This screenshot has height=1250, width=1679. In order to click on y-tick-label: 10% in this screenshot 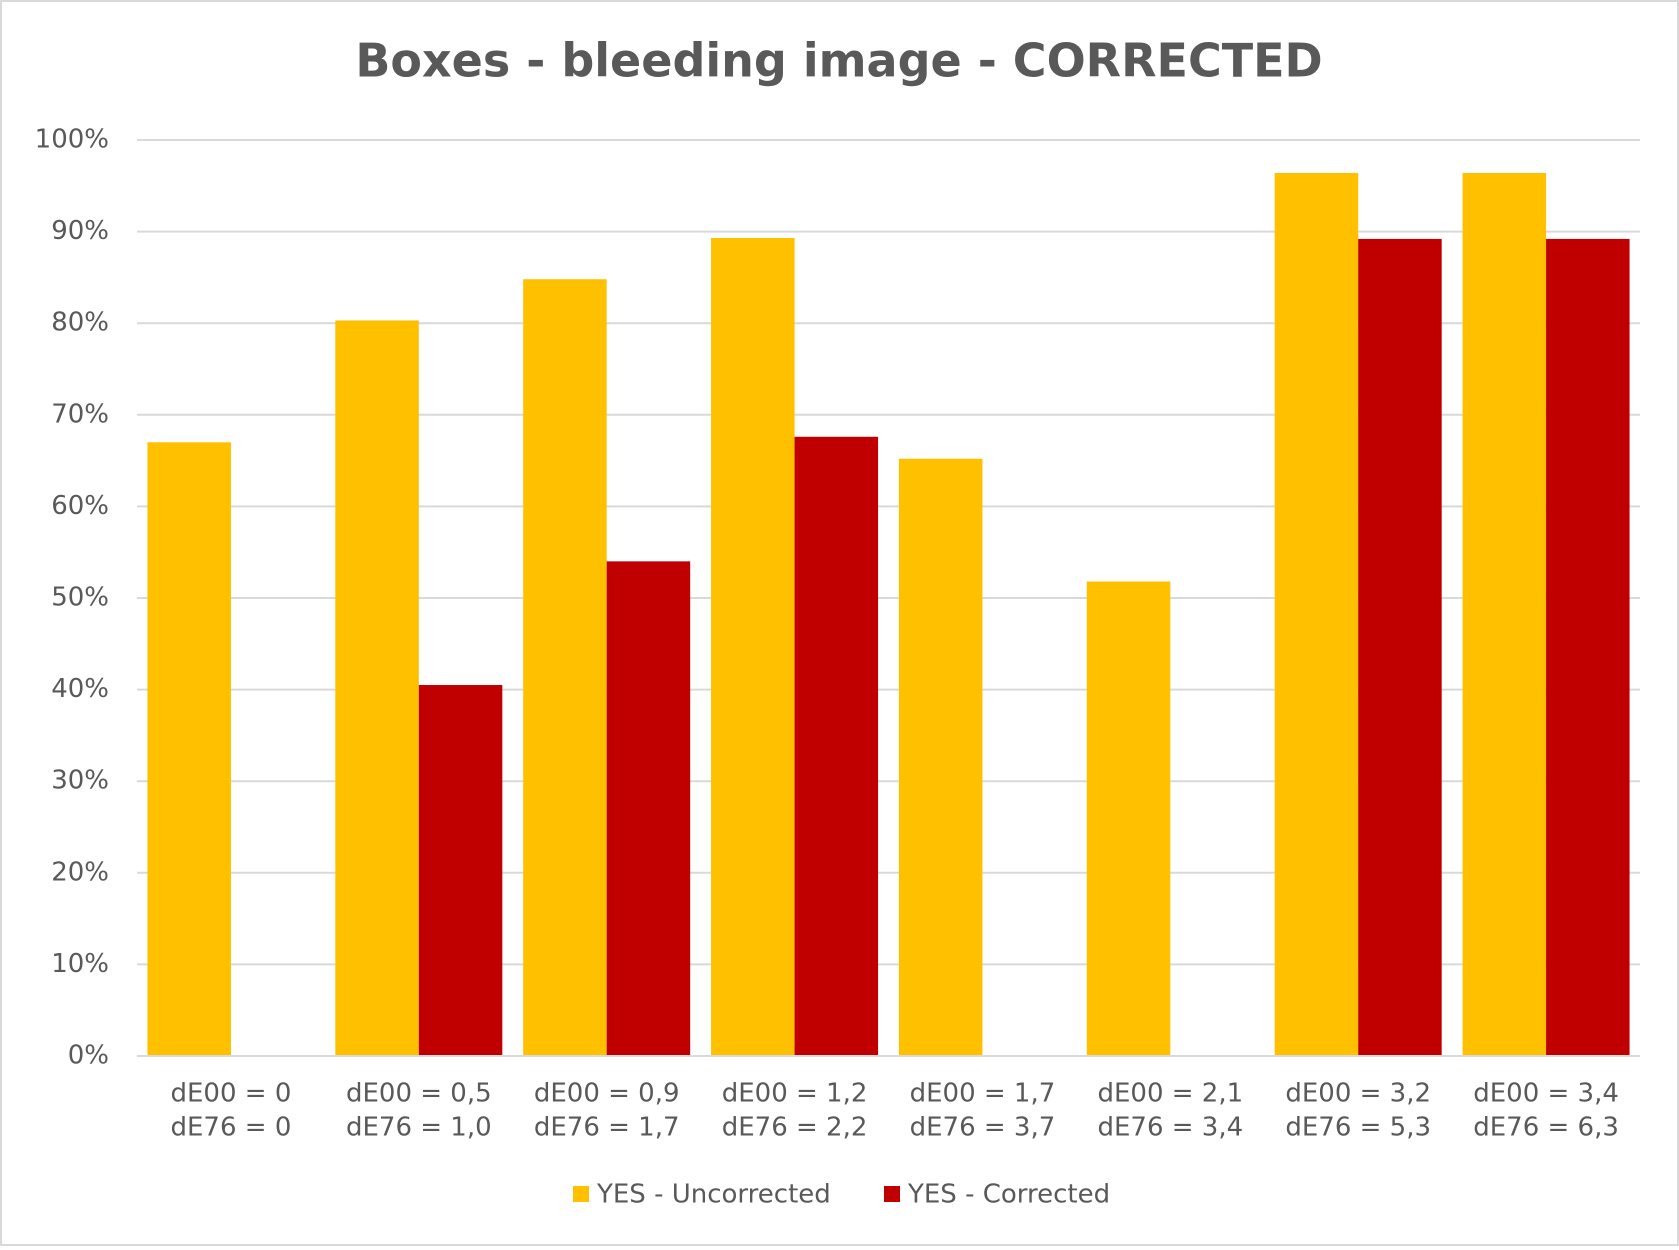, I will do `click(80, 964)`.